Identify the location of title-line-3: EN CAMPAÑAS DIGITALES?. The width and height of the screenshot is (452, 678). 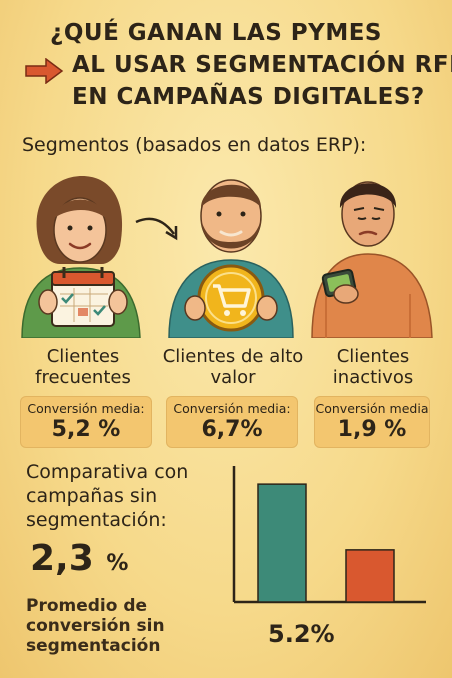
(248, 97).